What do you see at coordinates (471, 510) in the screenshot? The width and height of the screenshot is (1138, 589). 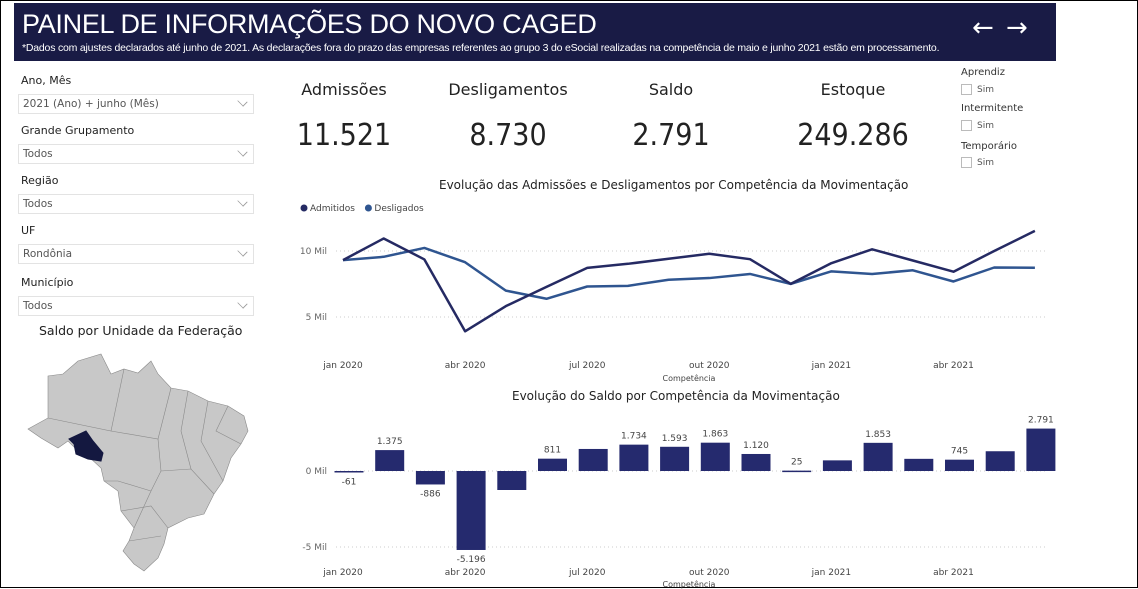 I see `bar-abr-2020` at bounding box center [471, 510].